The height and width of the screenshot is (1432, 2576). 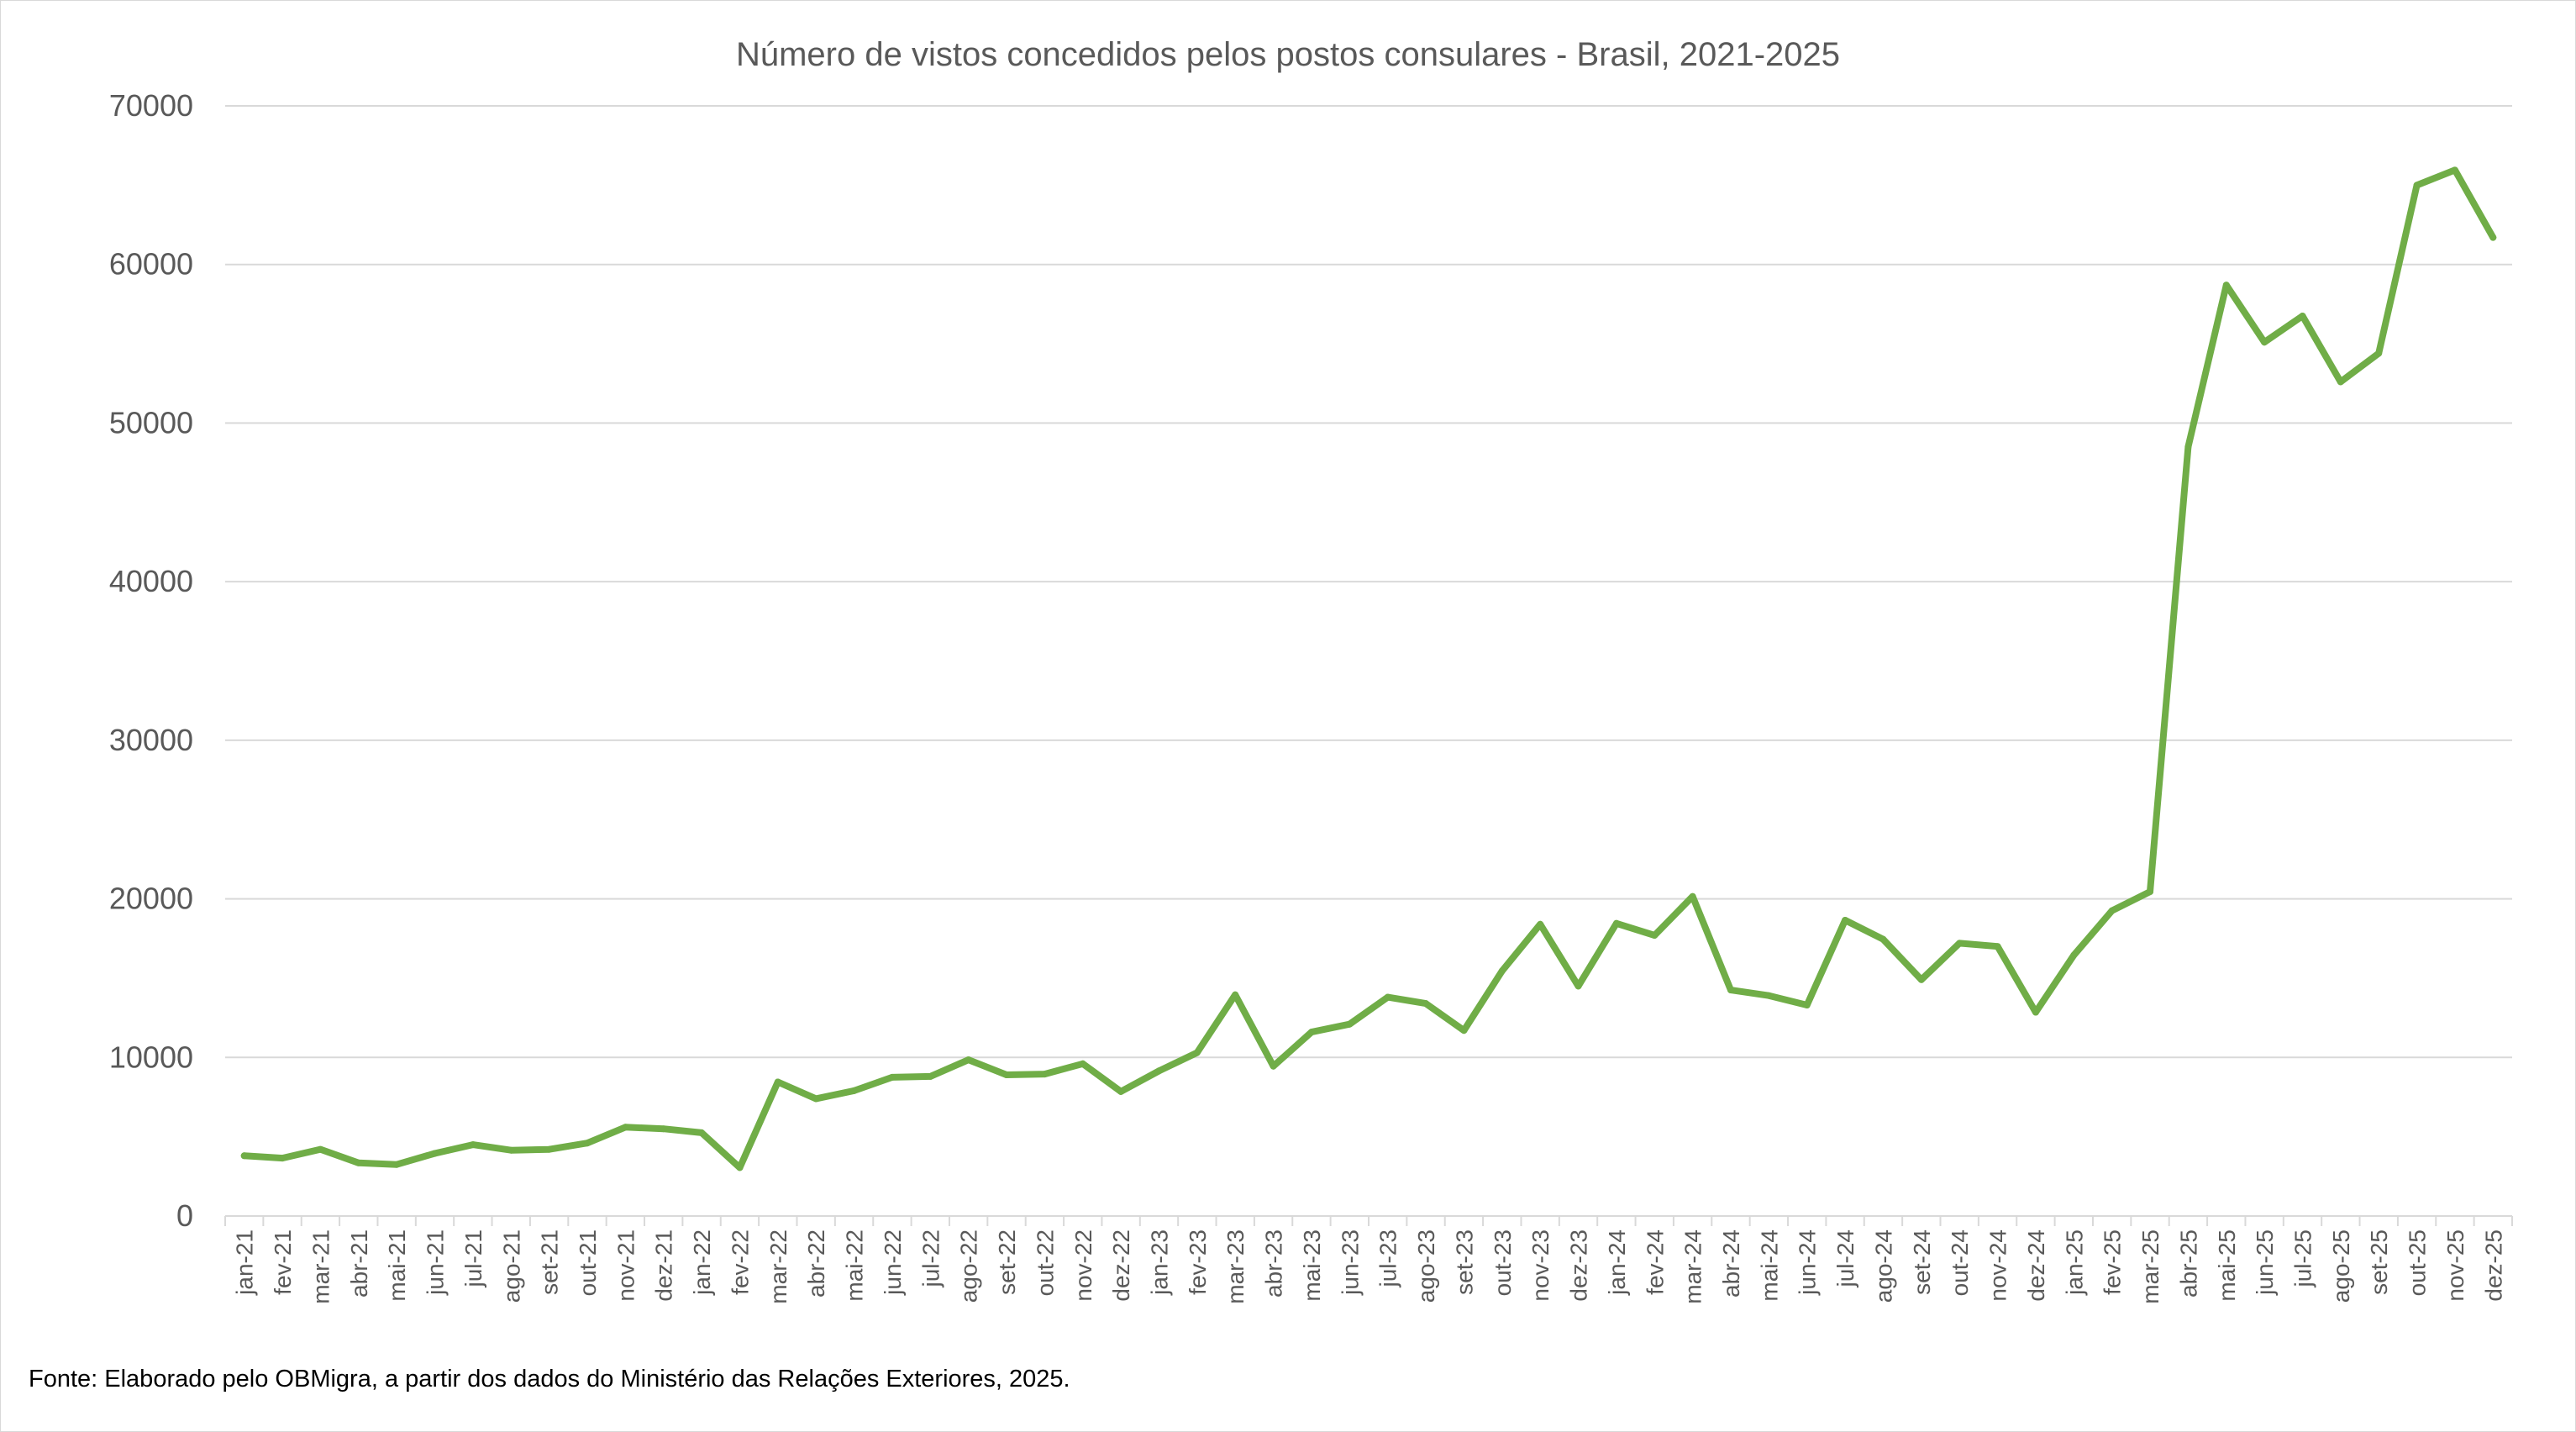 What do you see at coordinates (1159, 1262) in the screenshot?
I see `x-tick-label: jan-23` at bounding box center [1159, 1262].